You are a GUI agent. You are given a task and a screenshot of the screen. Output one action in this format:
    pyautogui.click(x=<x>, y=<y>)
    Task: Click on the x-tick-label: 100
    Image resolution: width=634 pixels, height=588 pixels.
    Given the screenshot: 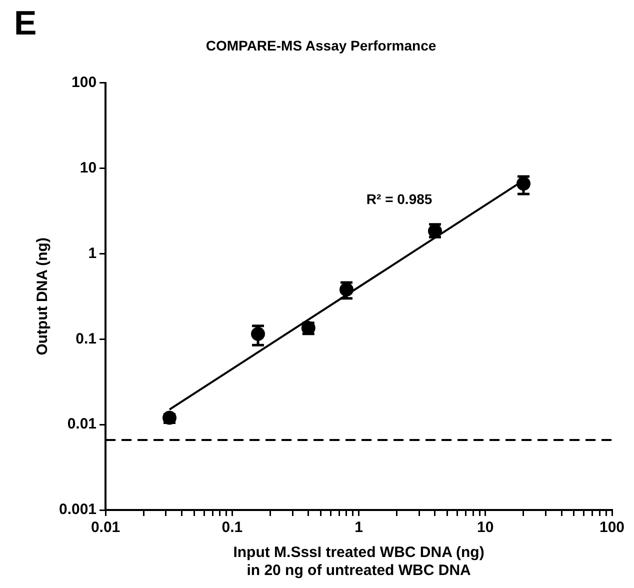 What is the action you would take?
    pyautogui.click(x=612, y=527)
    